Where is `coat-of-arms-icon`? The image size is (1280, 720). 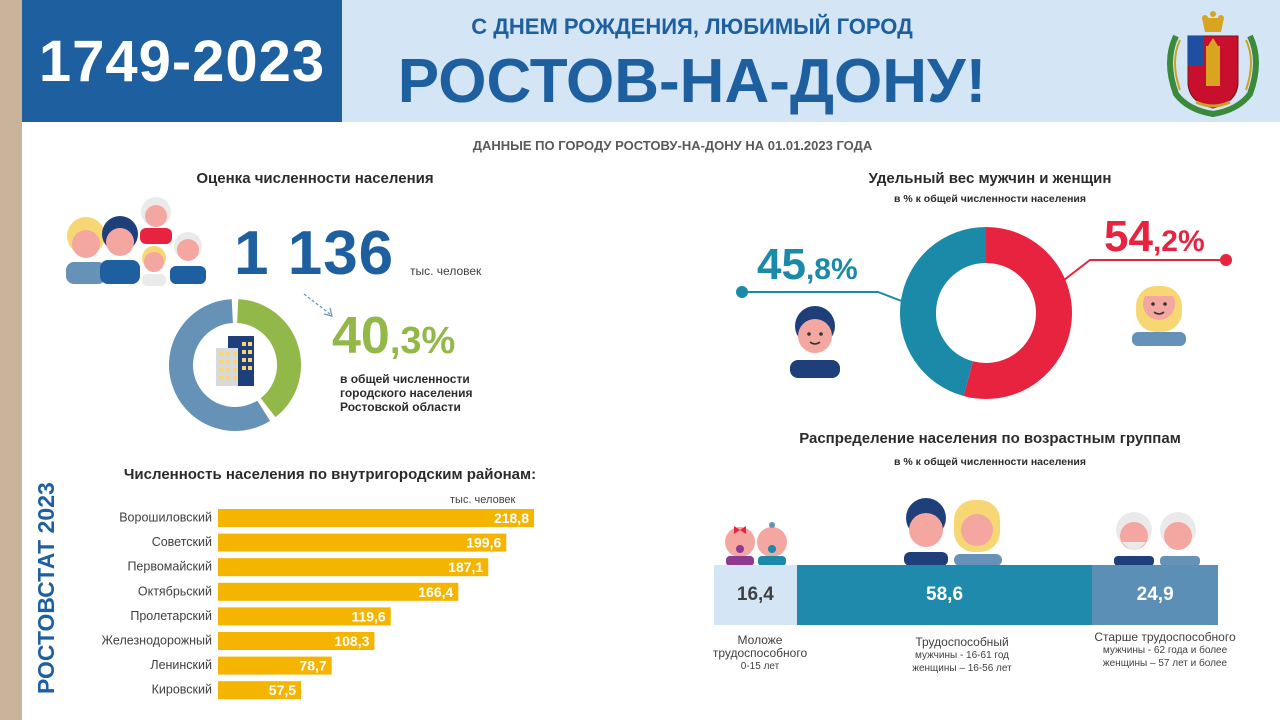
coat-of-arms-icon is located at coordinates (1213, 64).